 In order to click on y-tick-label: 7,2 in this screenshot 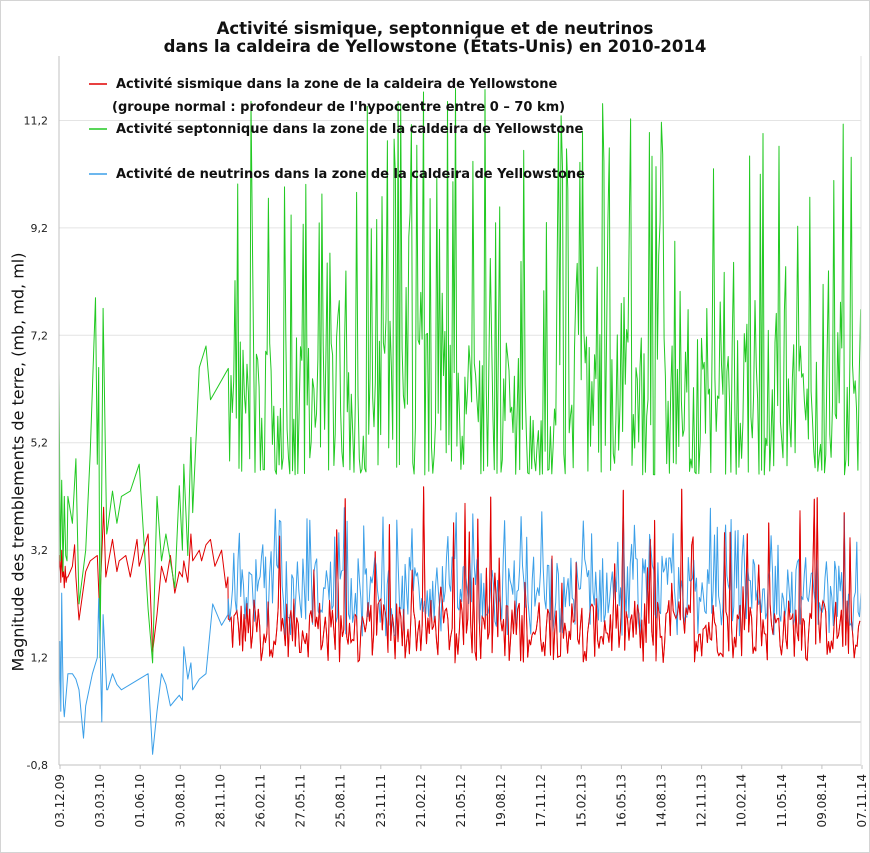, I will do `click(40, 335)`.